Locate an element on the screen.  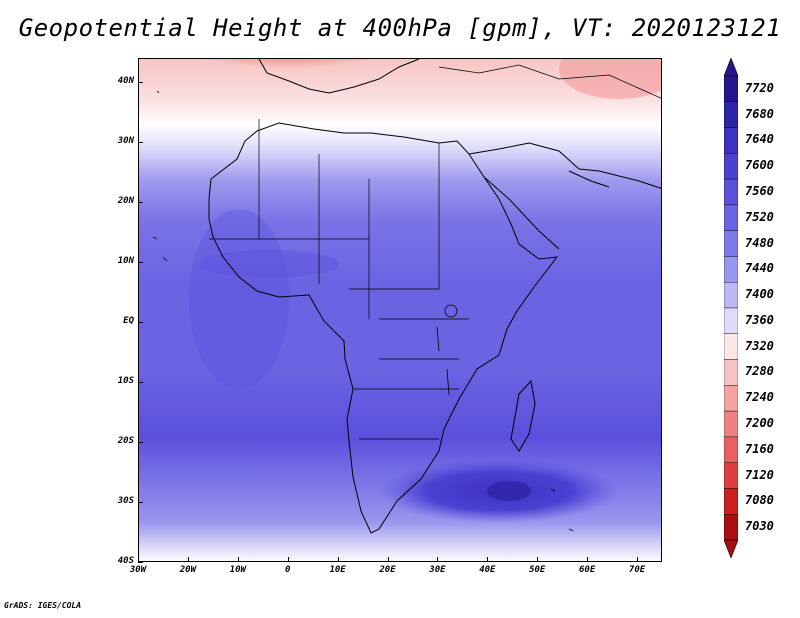
colorbar-bottom-arrow is located at coordinates (731, 549).